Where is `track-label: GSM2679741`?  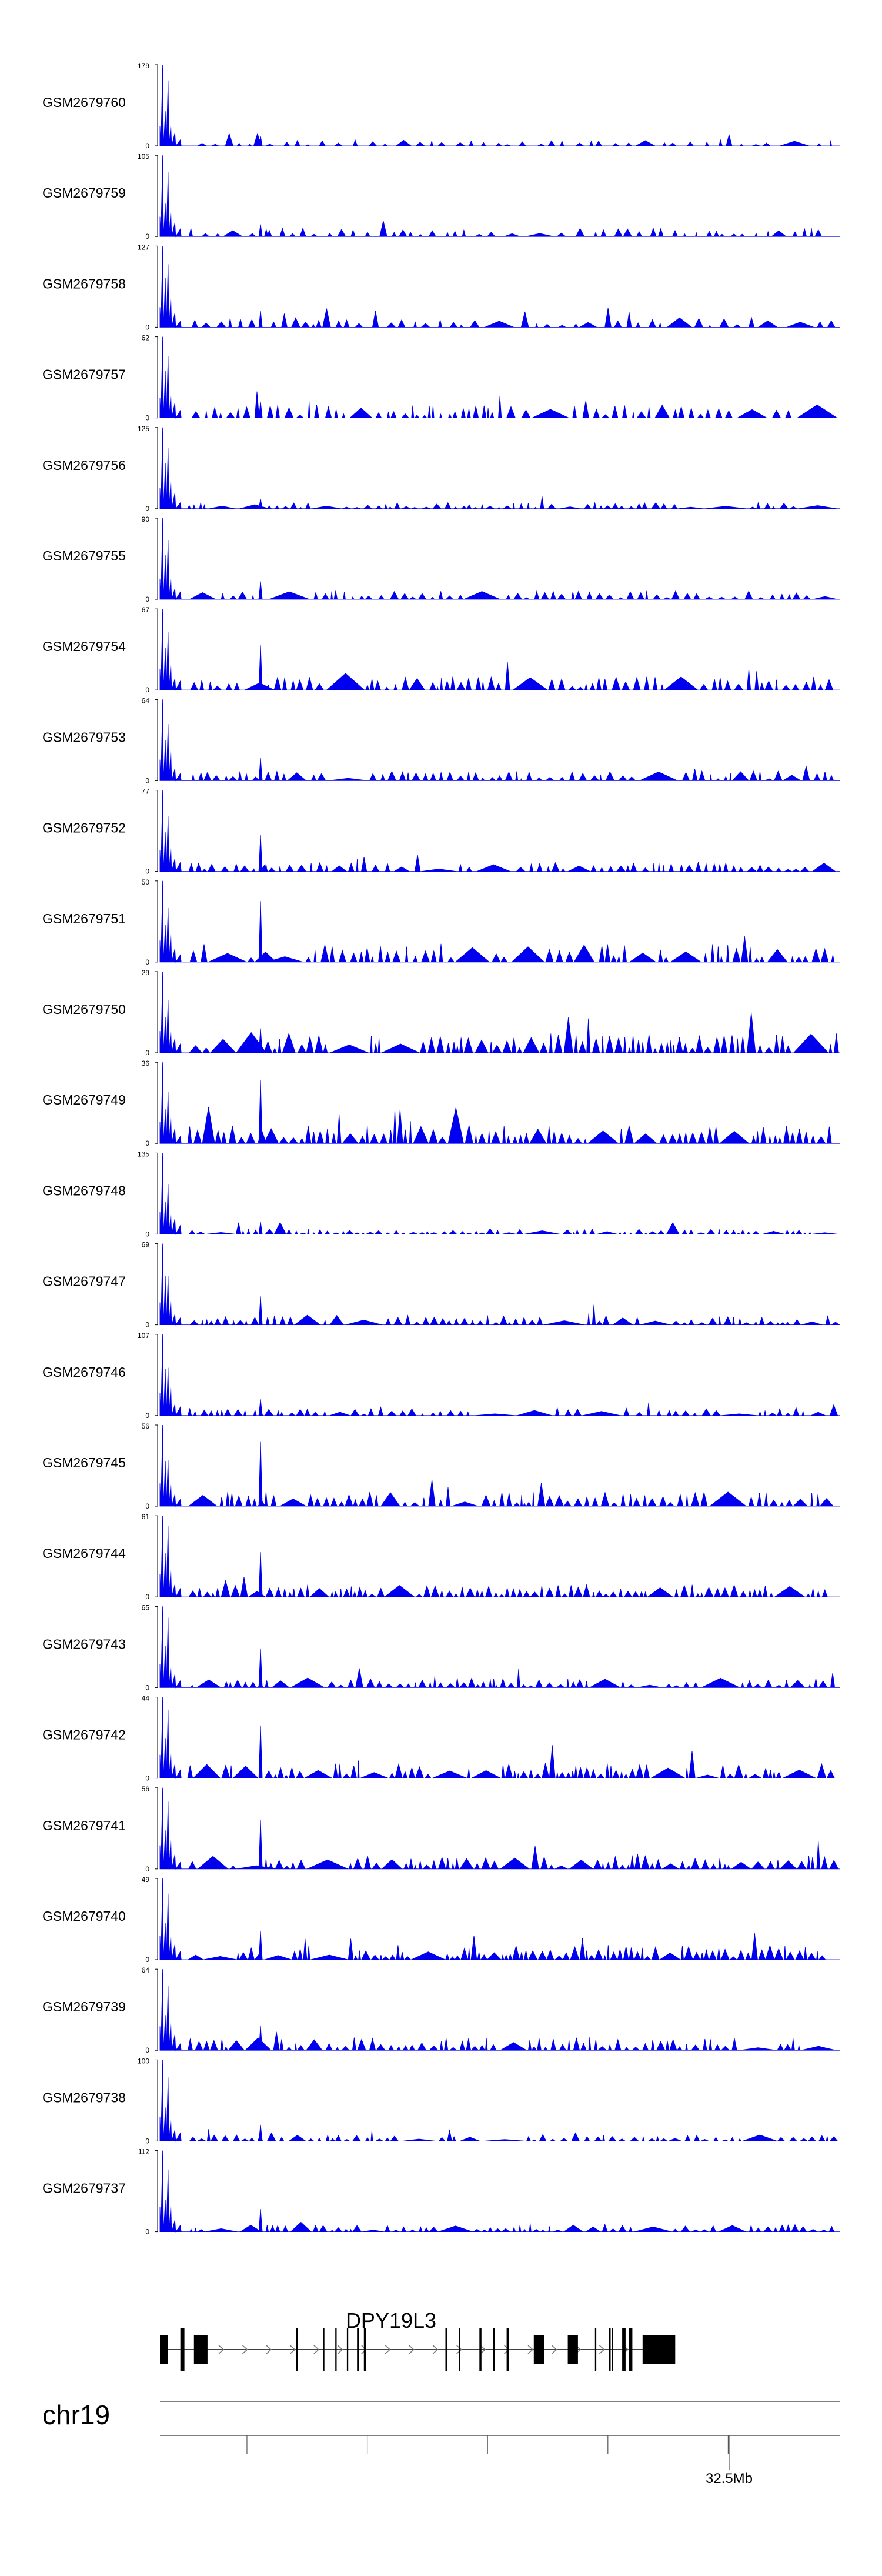 track-label: GSM2679741 is located at coordinates (84, 1825).